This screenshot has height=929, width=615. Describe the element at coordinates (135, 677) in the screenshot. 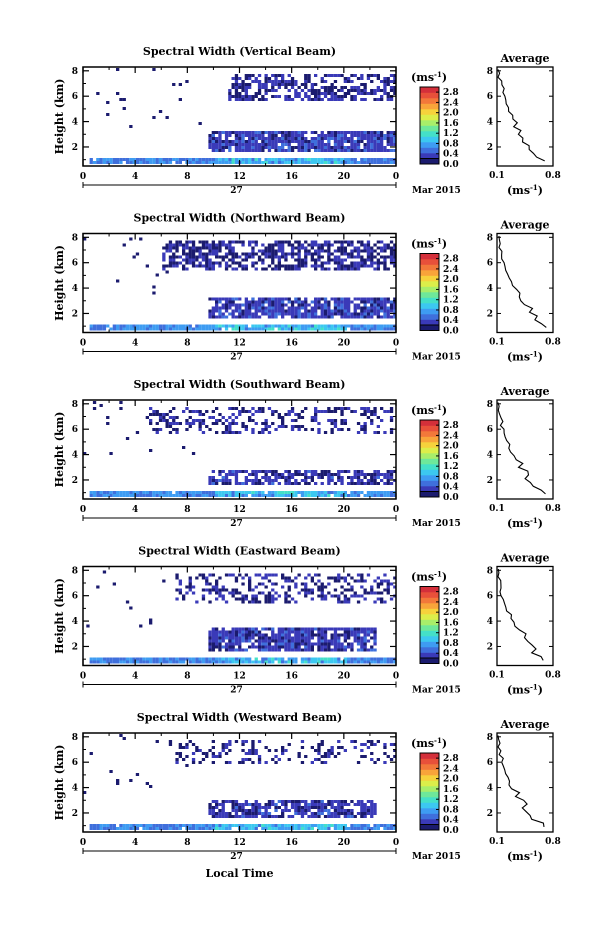

I see `x-tick-label: 4` at that location.